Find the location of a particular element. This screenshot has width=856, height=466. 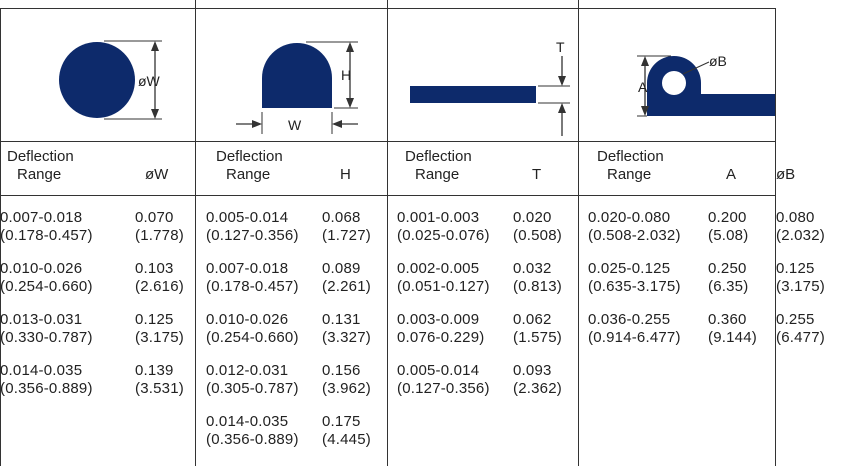

column-header-t: T is located at coordinates (537, 174).